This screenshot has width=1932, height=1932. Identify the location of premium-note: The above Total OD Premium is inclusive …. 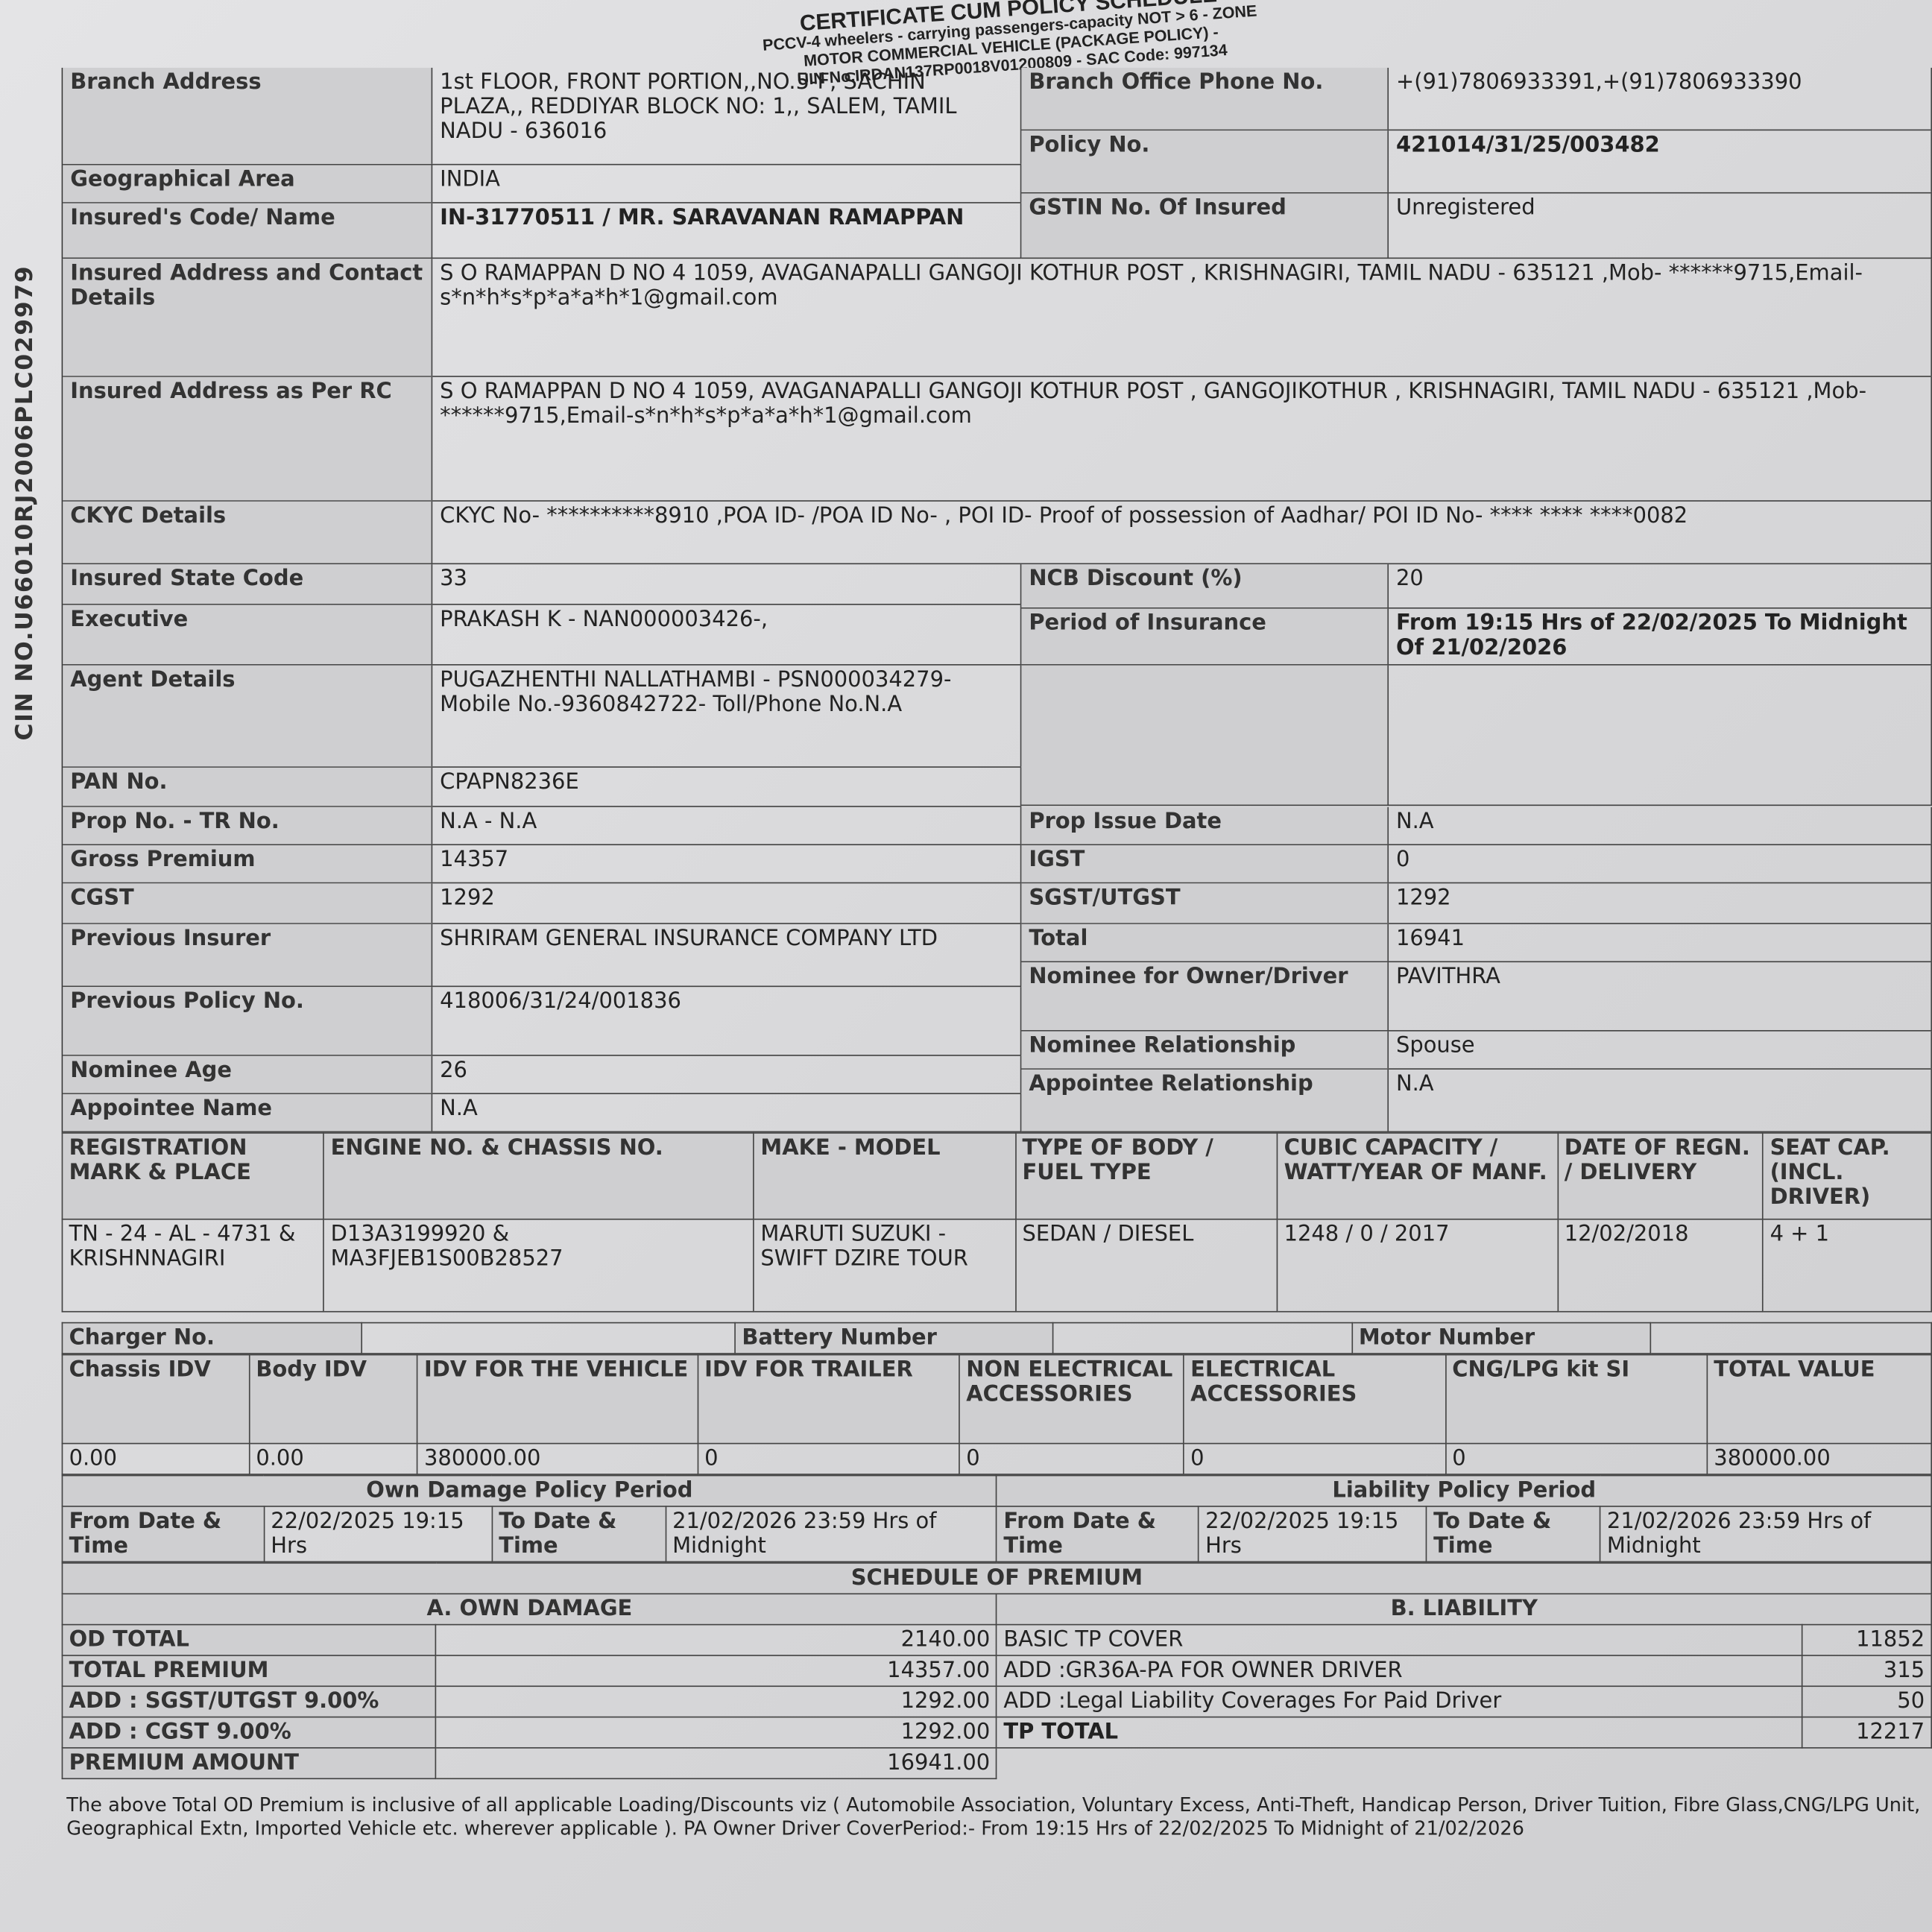
(993, 1816).